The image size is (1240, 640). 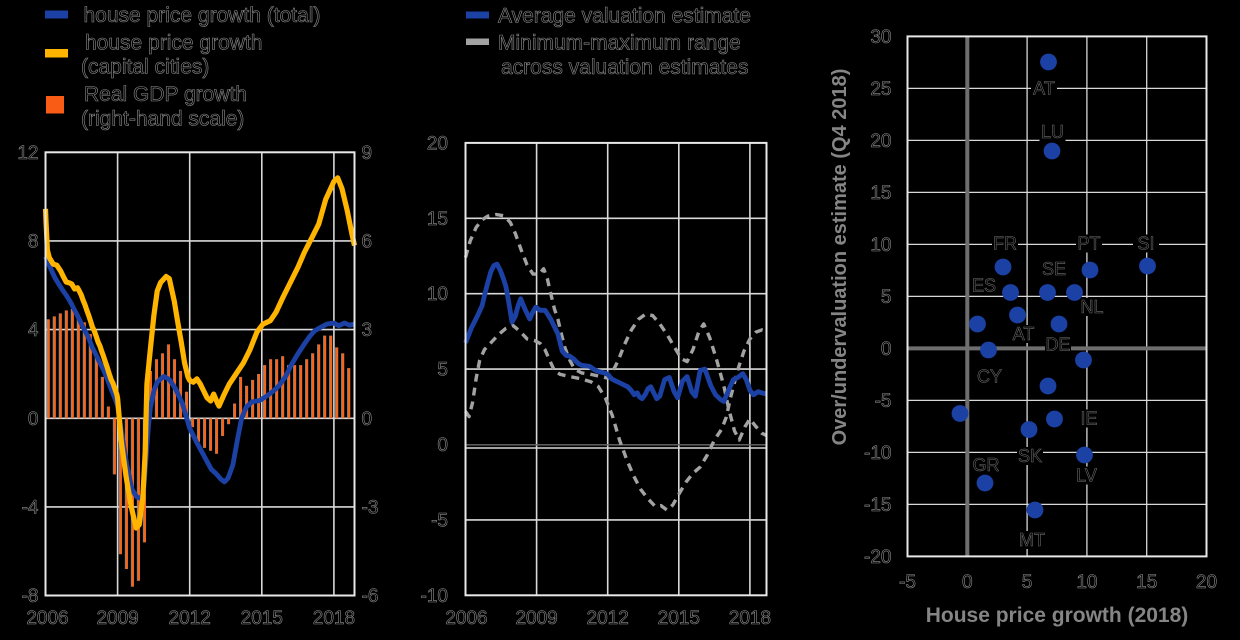 I want to click on svg-text: -6, so click(x=370, y=596).